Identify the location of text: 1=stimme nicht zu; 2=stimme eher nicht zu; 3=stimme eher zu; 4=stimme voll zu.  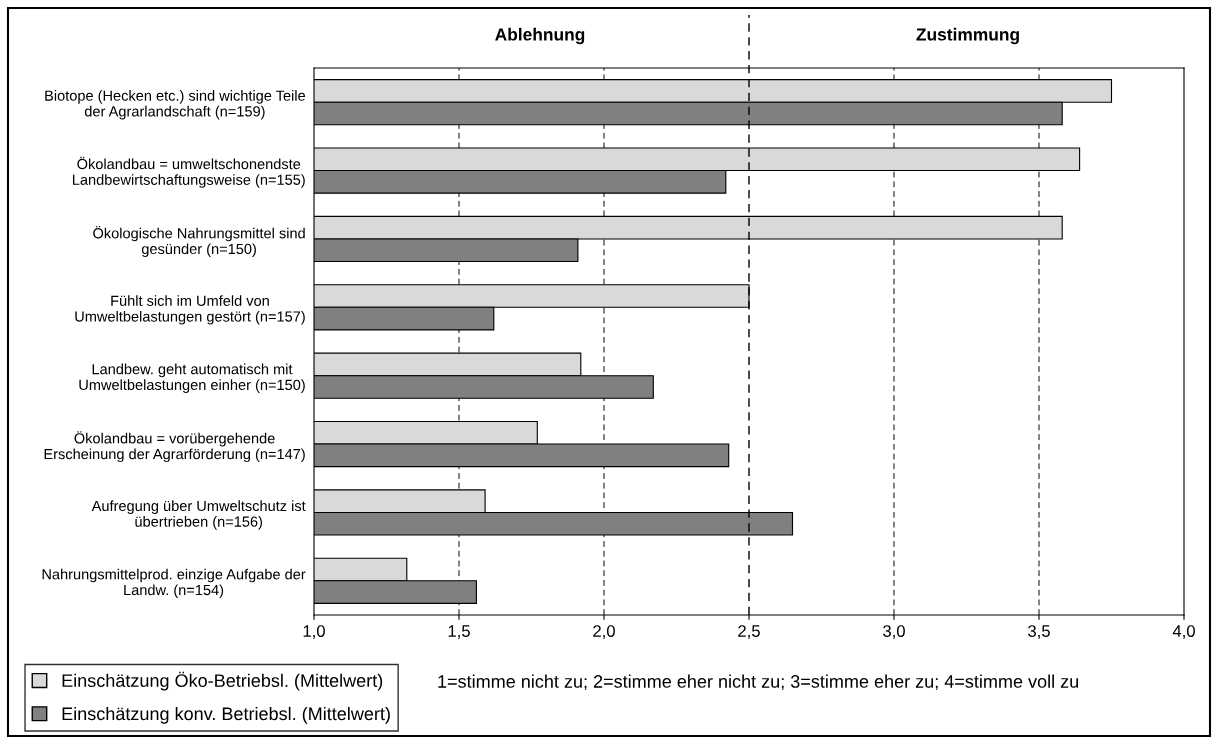
(758, 682).